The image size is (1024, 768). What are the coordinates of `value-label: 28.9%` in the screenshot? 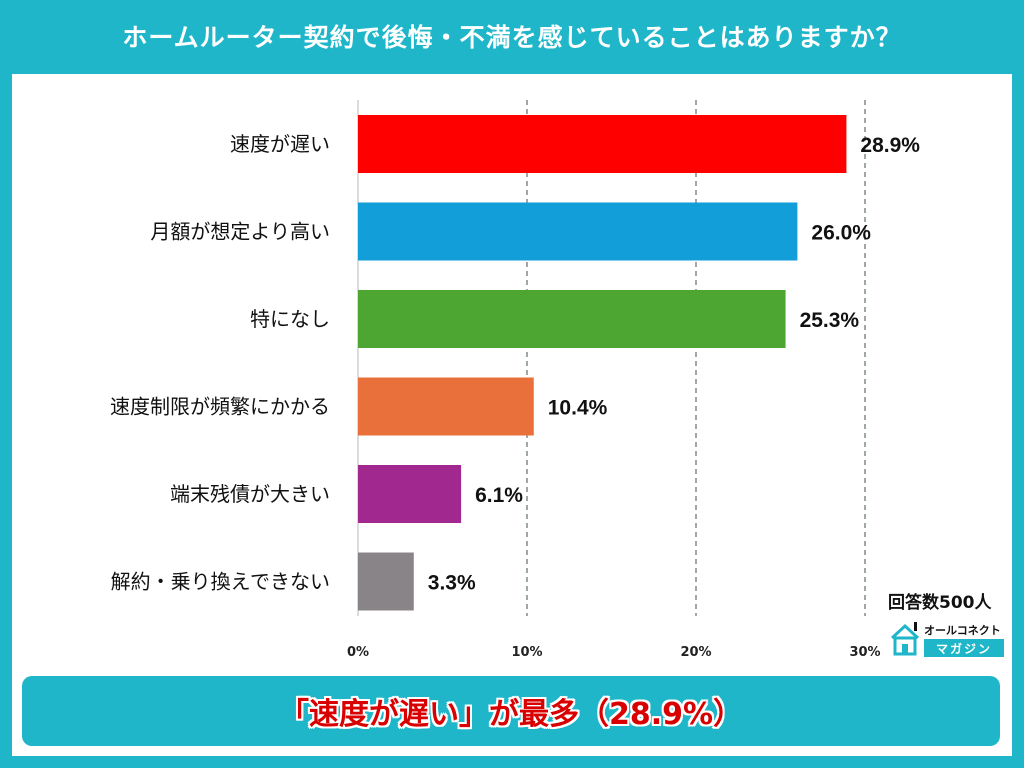 It's located at (890, 145).